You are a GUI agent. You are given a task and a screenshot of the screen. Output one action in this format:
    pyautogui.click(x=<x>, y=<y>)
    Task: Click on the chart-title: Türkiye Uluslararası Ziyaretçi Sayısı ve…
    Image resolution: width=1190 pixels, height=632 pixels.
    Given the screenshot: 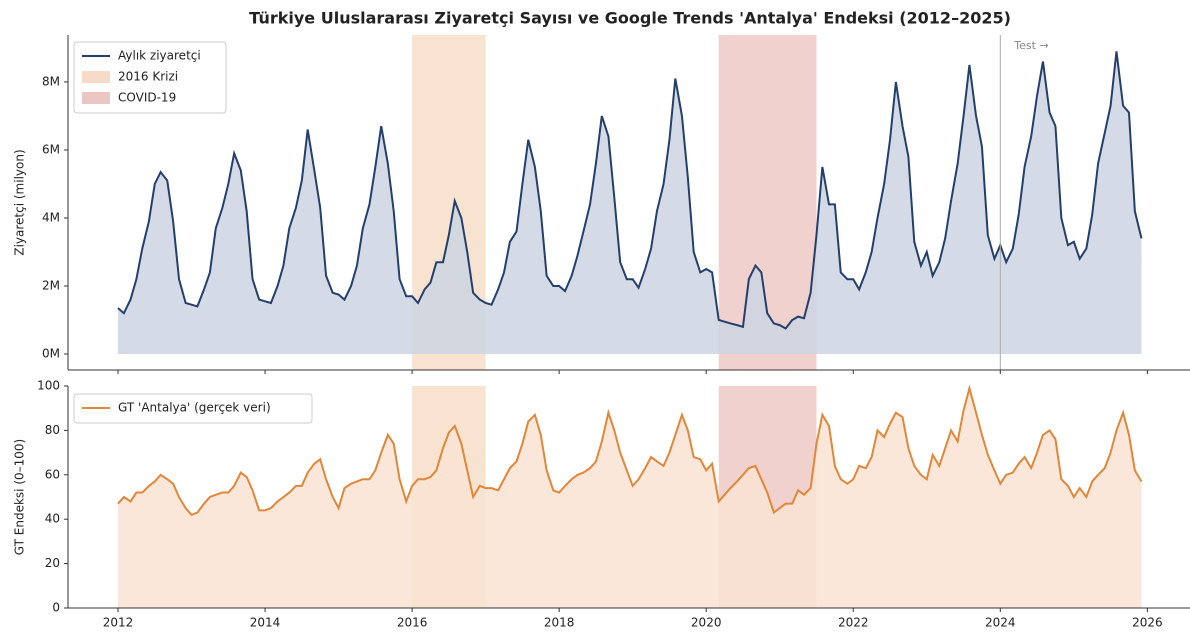 What is the action you would take?
    pyautogui.click(x=630, y=18)
    